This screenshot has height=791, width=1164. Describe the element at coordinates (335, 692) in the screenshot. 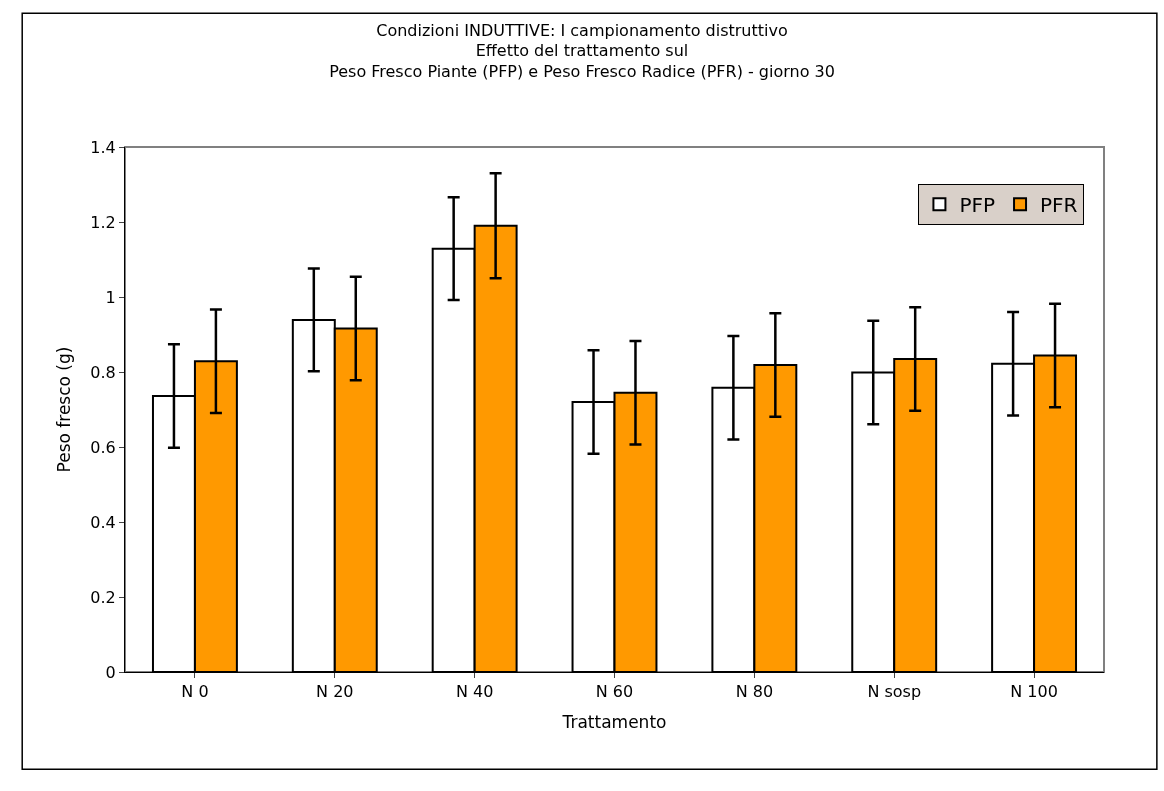

I see `x-tick-label: N 20` at that location.